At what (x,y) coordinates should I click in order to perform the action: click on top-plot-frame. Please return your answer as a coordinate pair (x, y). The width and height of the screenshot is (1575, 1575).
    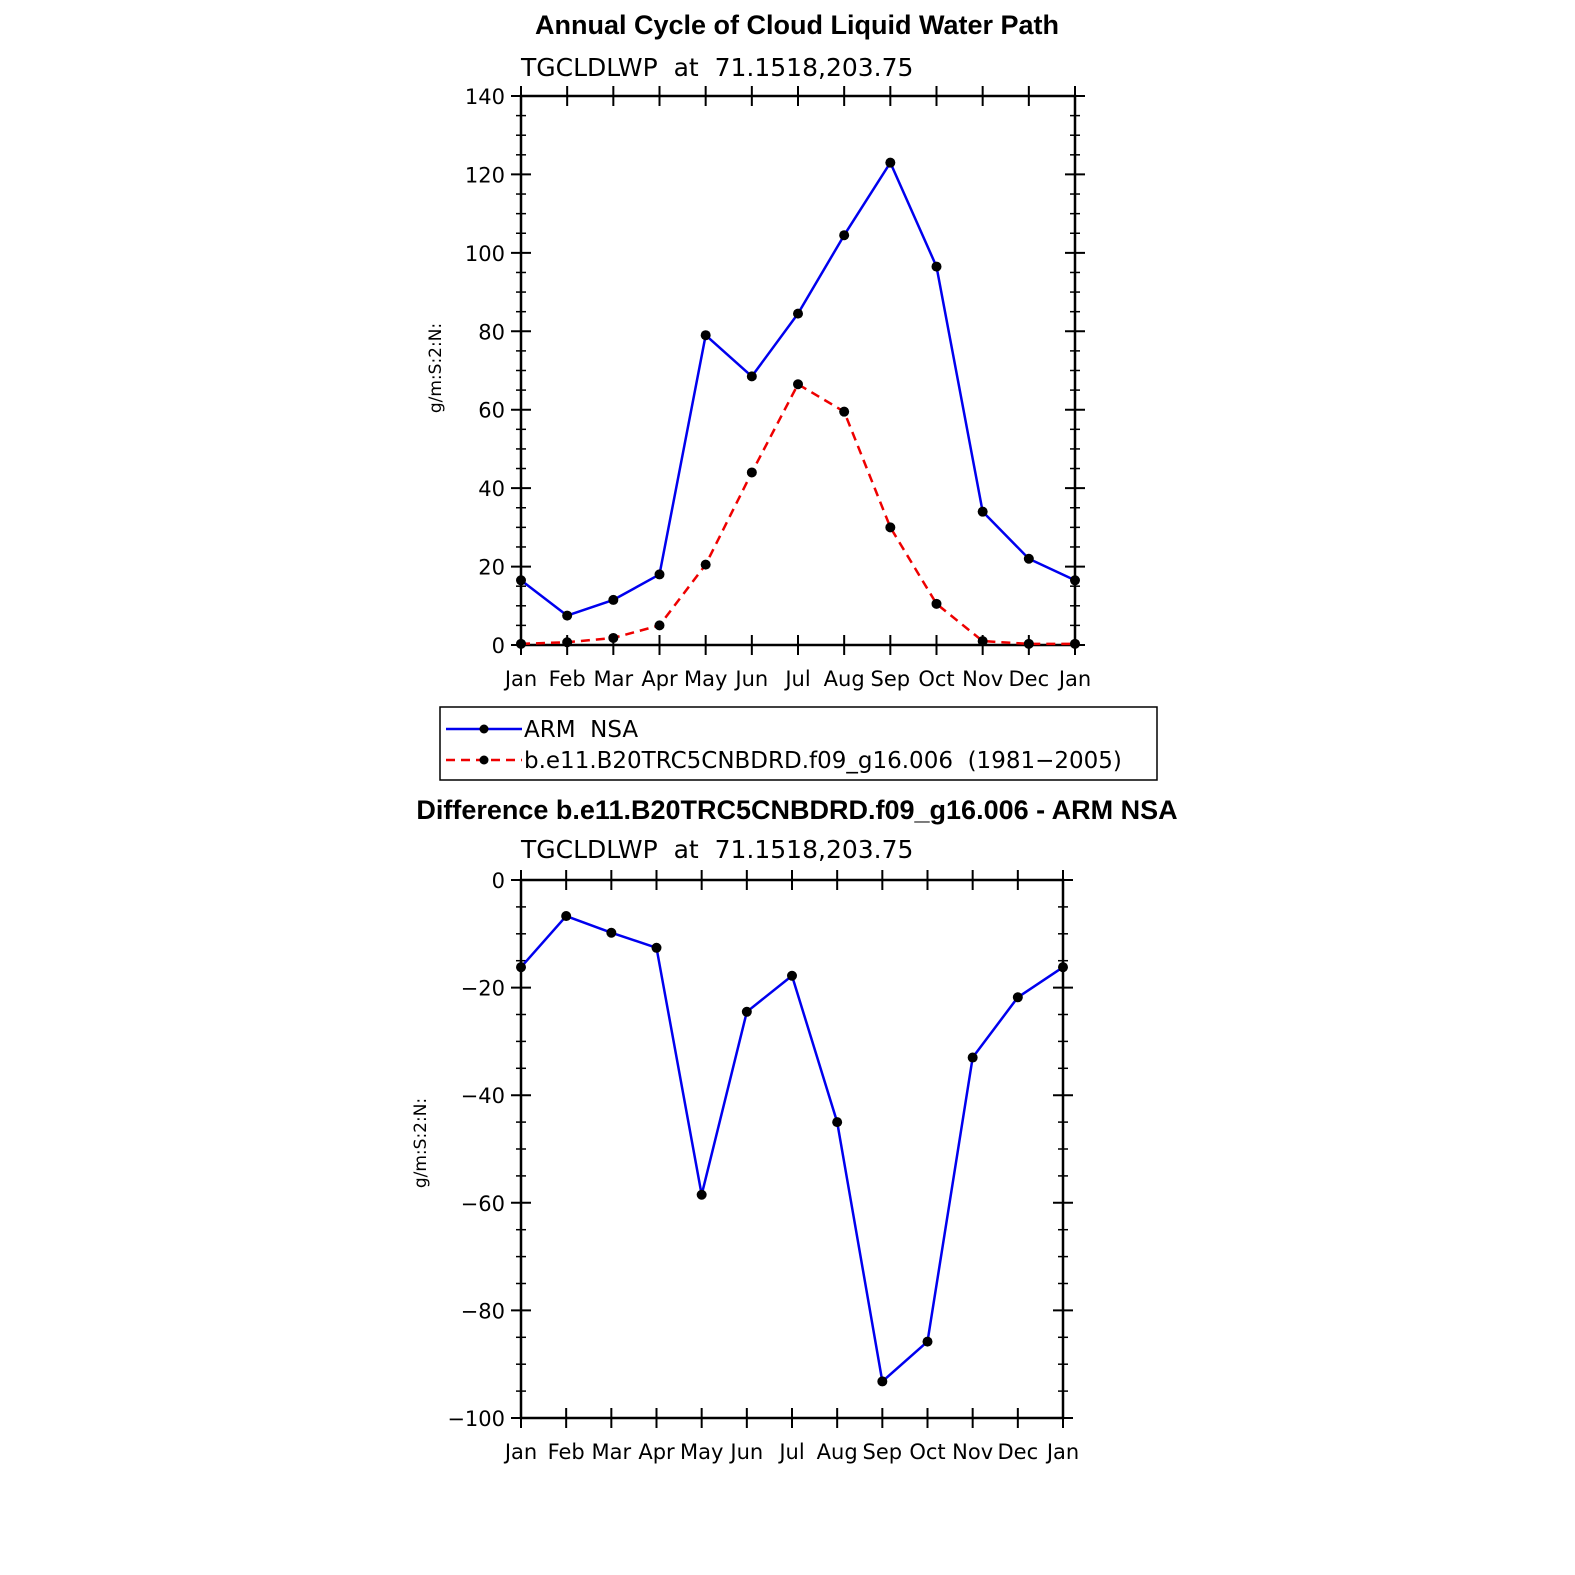
    Looking at the image, I should click on (798, 370).